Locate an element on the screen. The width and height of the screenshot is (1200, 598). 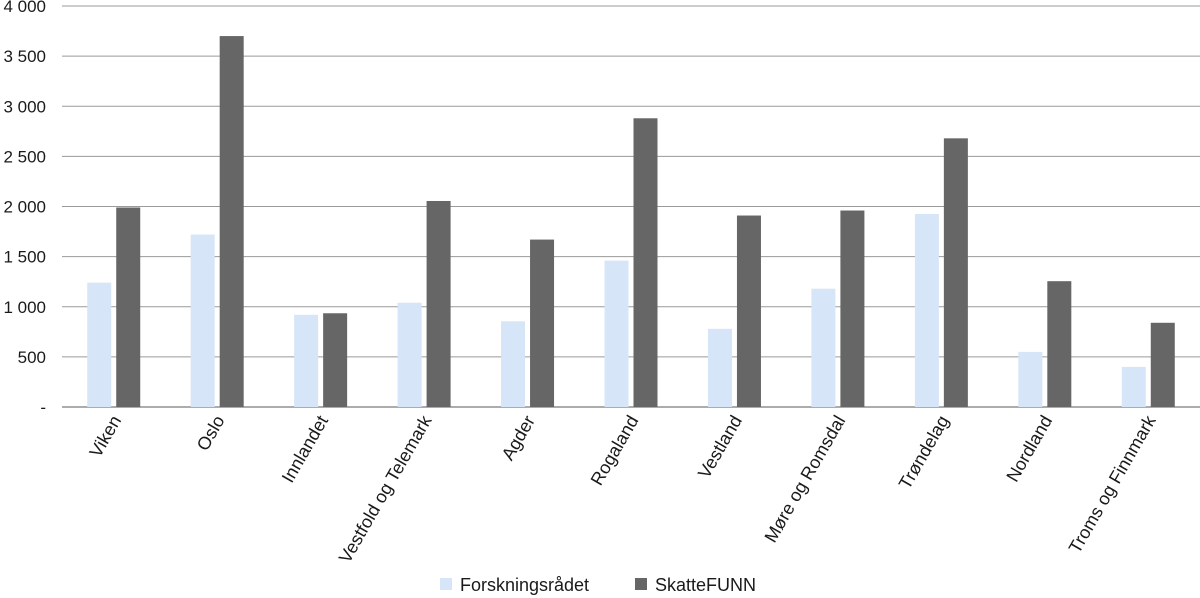
y-tick-label: 500 is located at coordinates (32, 357).